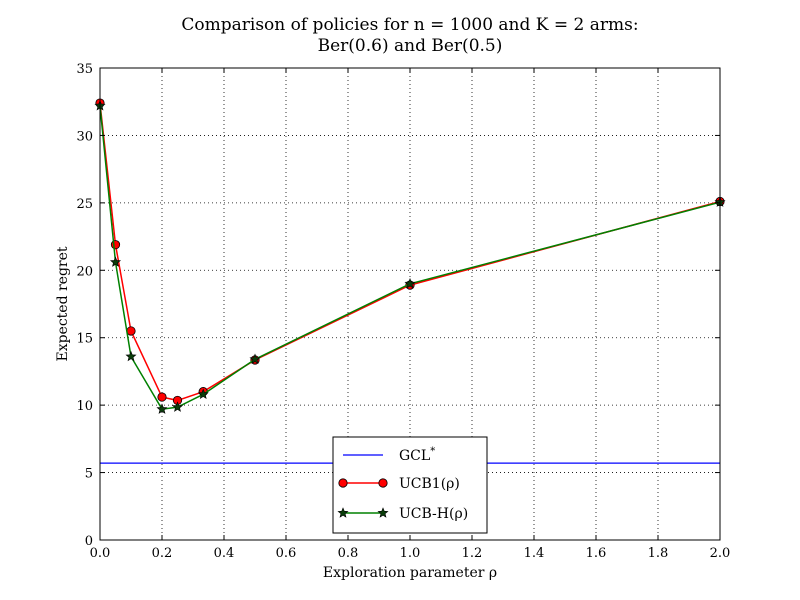  Describe the element at coordinates (84, 69) in the screenshot. I see `y-tick-label: 35` at that location.